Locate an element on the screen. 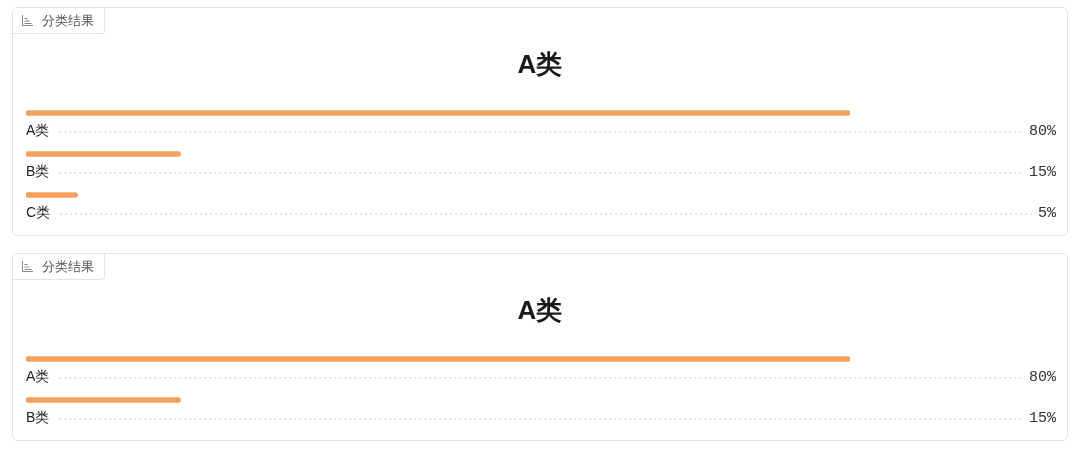 This screenshot has width=1080, height=453. data-label: 5% is located at coordinates (1047, 213).